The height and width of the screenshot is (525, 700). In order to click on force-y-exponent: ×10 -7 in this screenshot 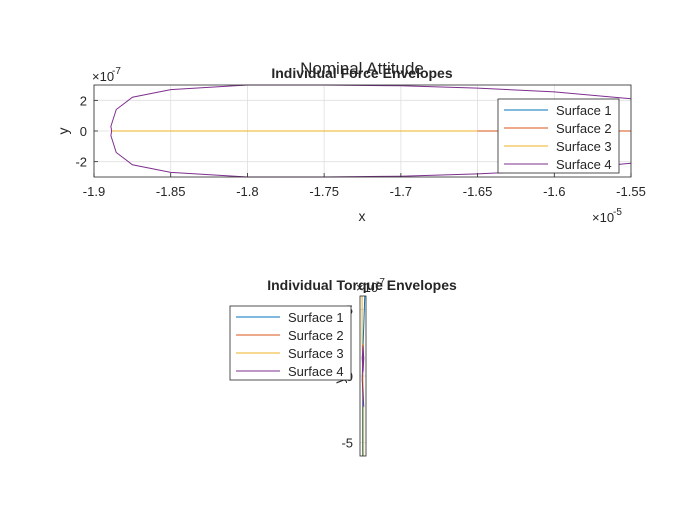, I will do `click(106, 75)`.